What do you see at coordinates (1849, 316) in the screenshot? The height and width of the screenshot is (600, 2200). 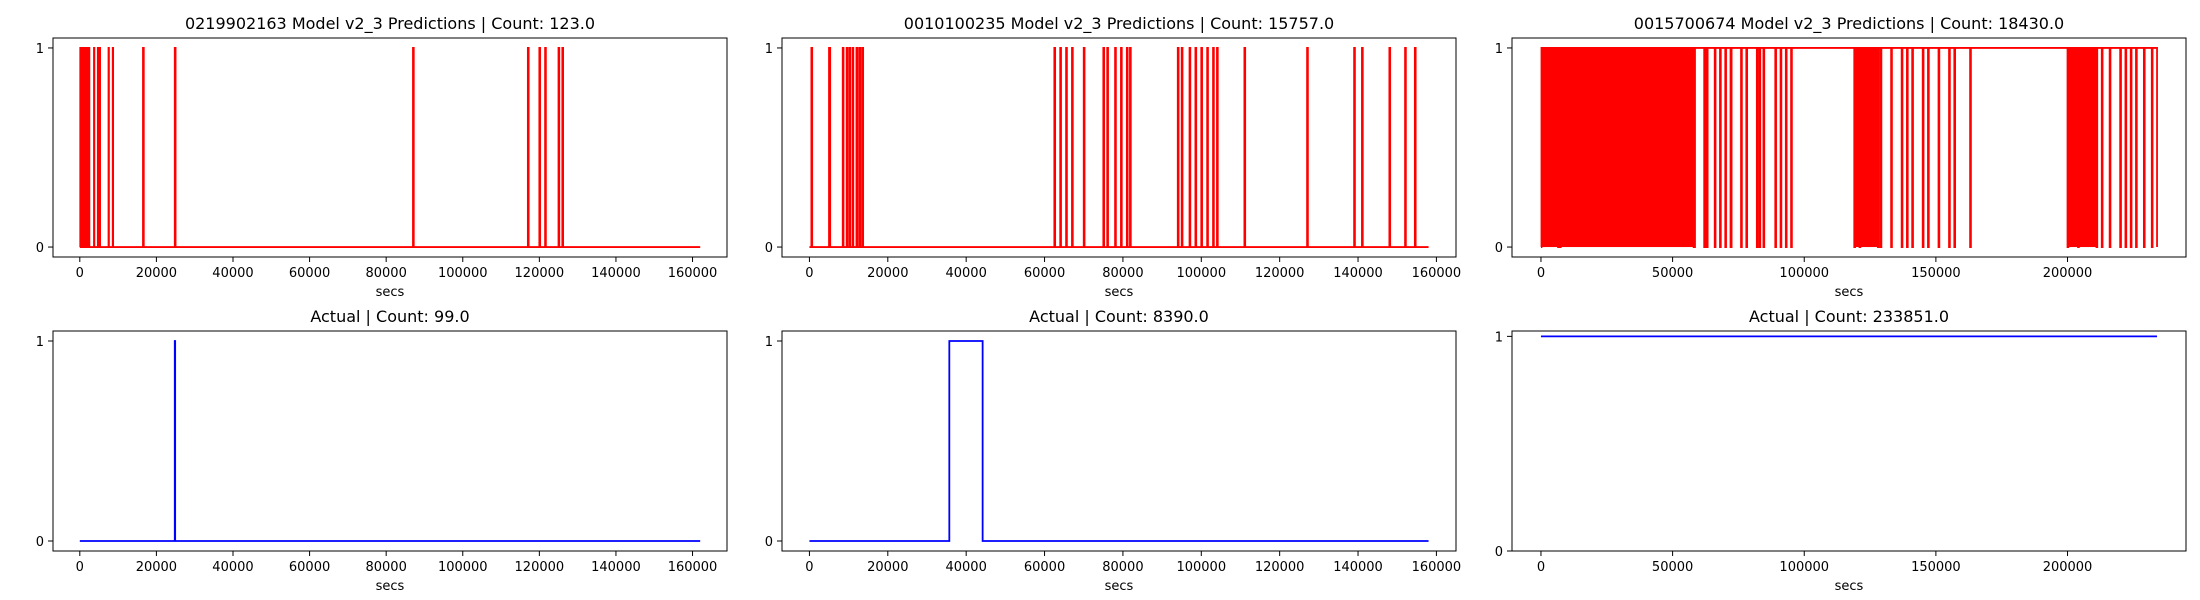 I see `chart-title: Actual | Count: 233851.0` at bounding box center [1849, 316].